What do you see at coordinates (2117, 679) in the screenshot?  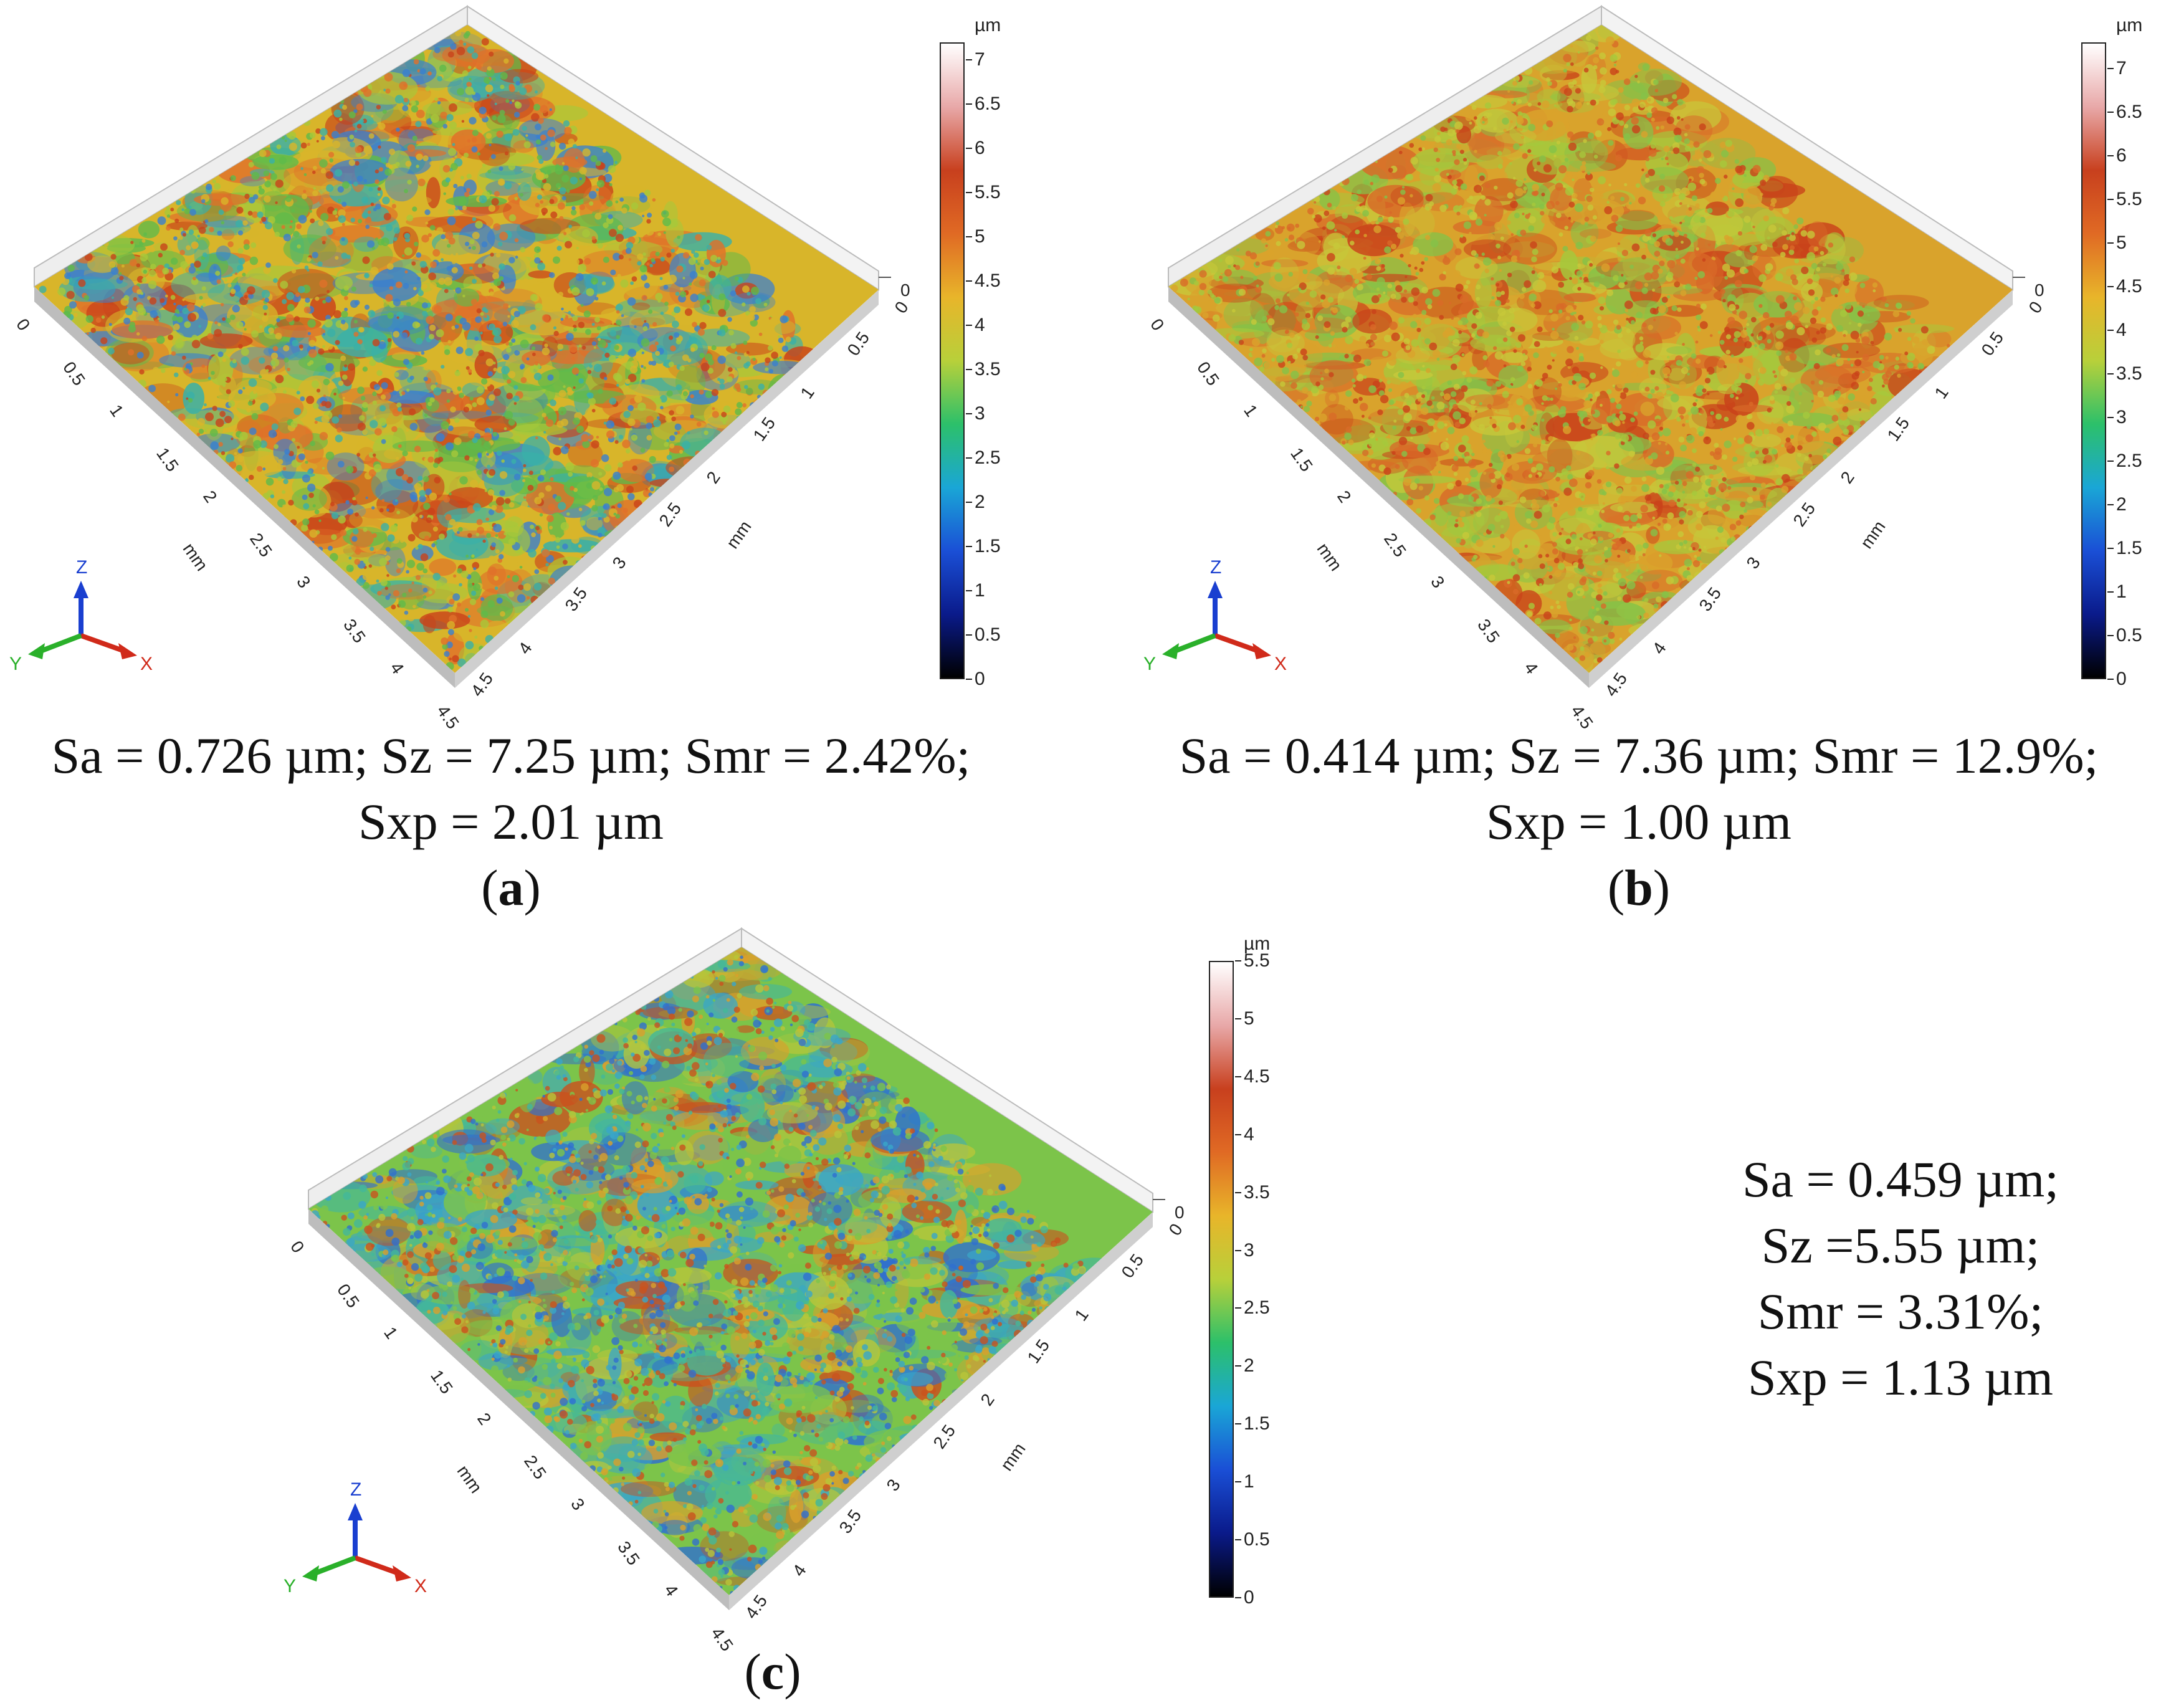 I see `colorbar-tick: 0` at bounding box center [2117, 679].